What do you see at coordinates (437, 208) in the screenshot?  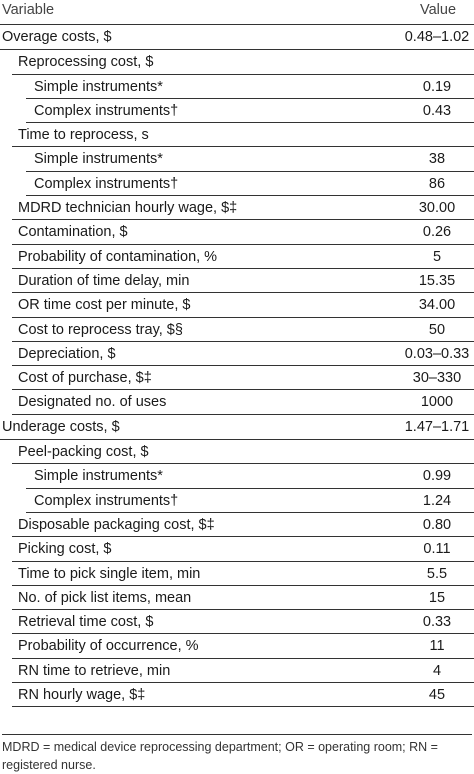 I see `row-value: 30.00` at bounding box center [437, 208].